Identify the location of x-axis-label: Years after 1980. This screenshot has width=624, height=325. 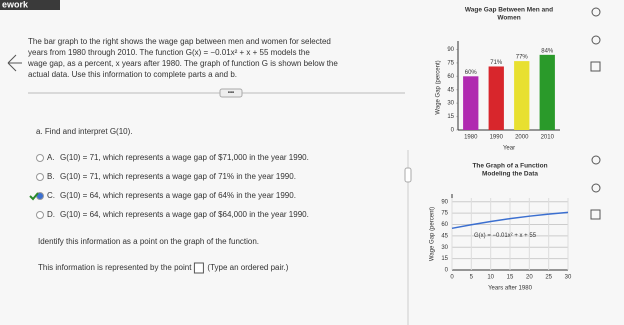
(510, 289).